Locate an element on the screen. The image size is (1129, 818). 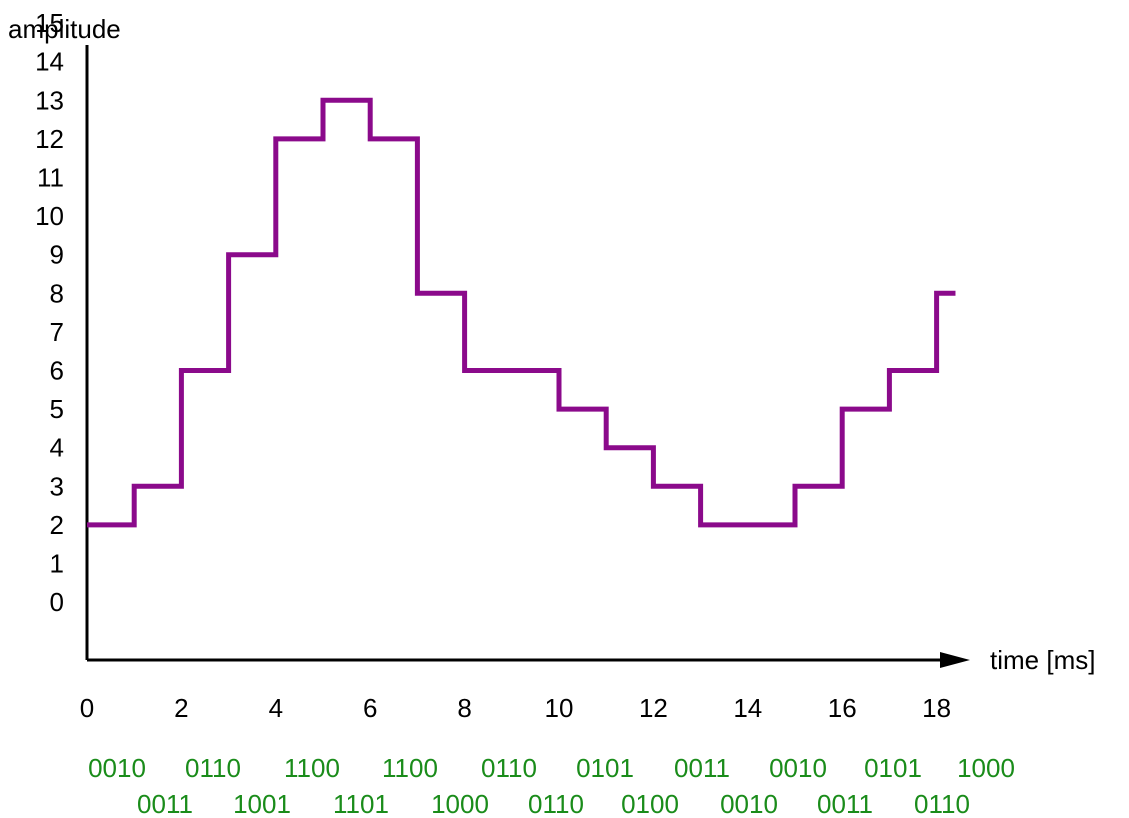
x-tick-label: 4 is located at coordinates (276, 708).